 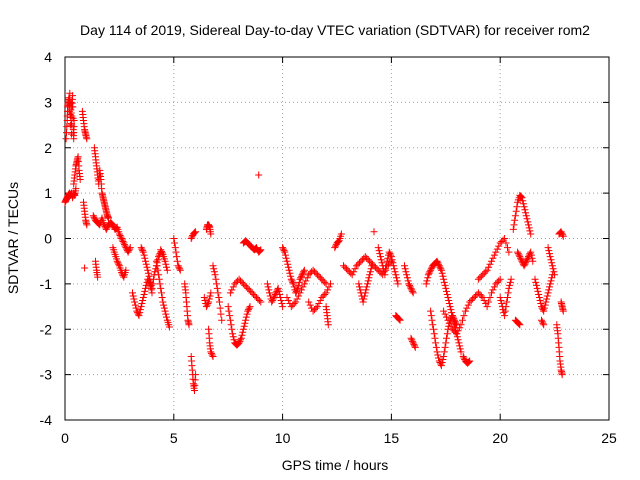 What do you see at coordinates (609, 438) in the screenshot?
I see `x-tick-label: 25` at bounding box center [609, 438].